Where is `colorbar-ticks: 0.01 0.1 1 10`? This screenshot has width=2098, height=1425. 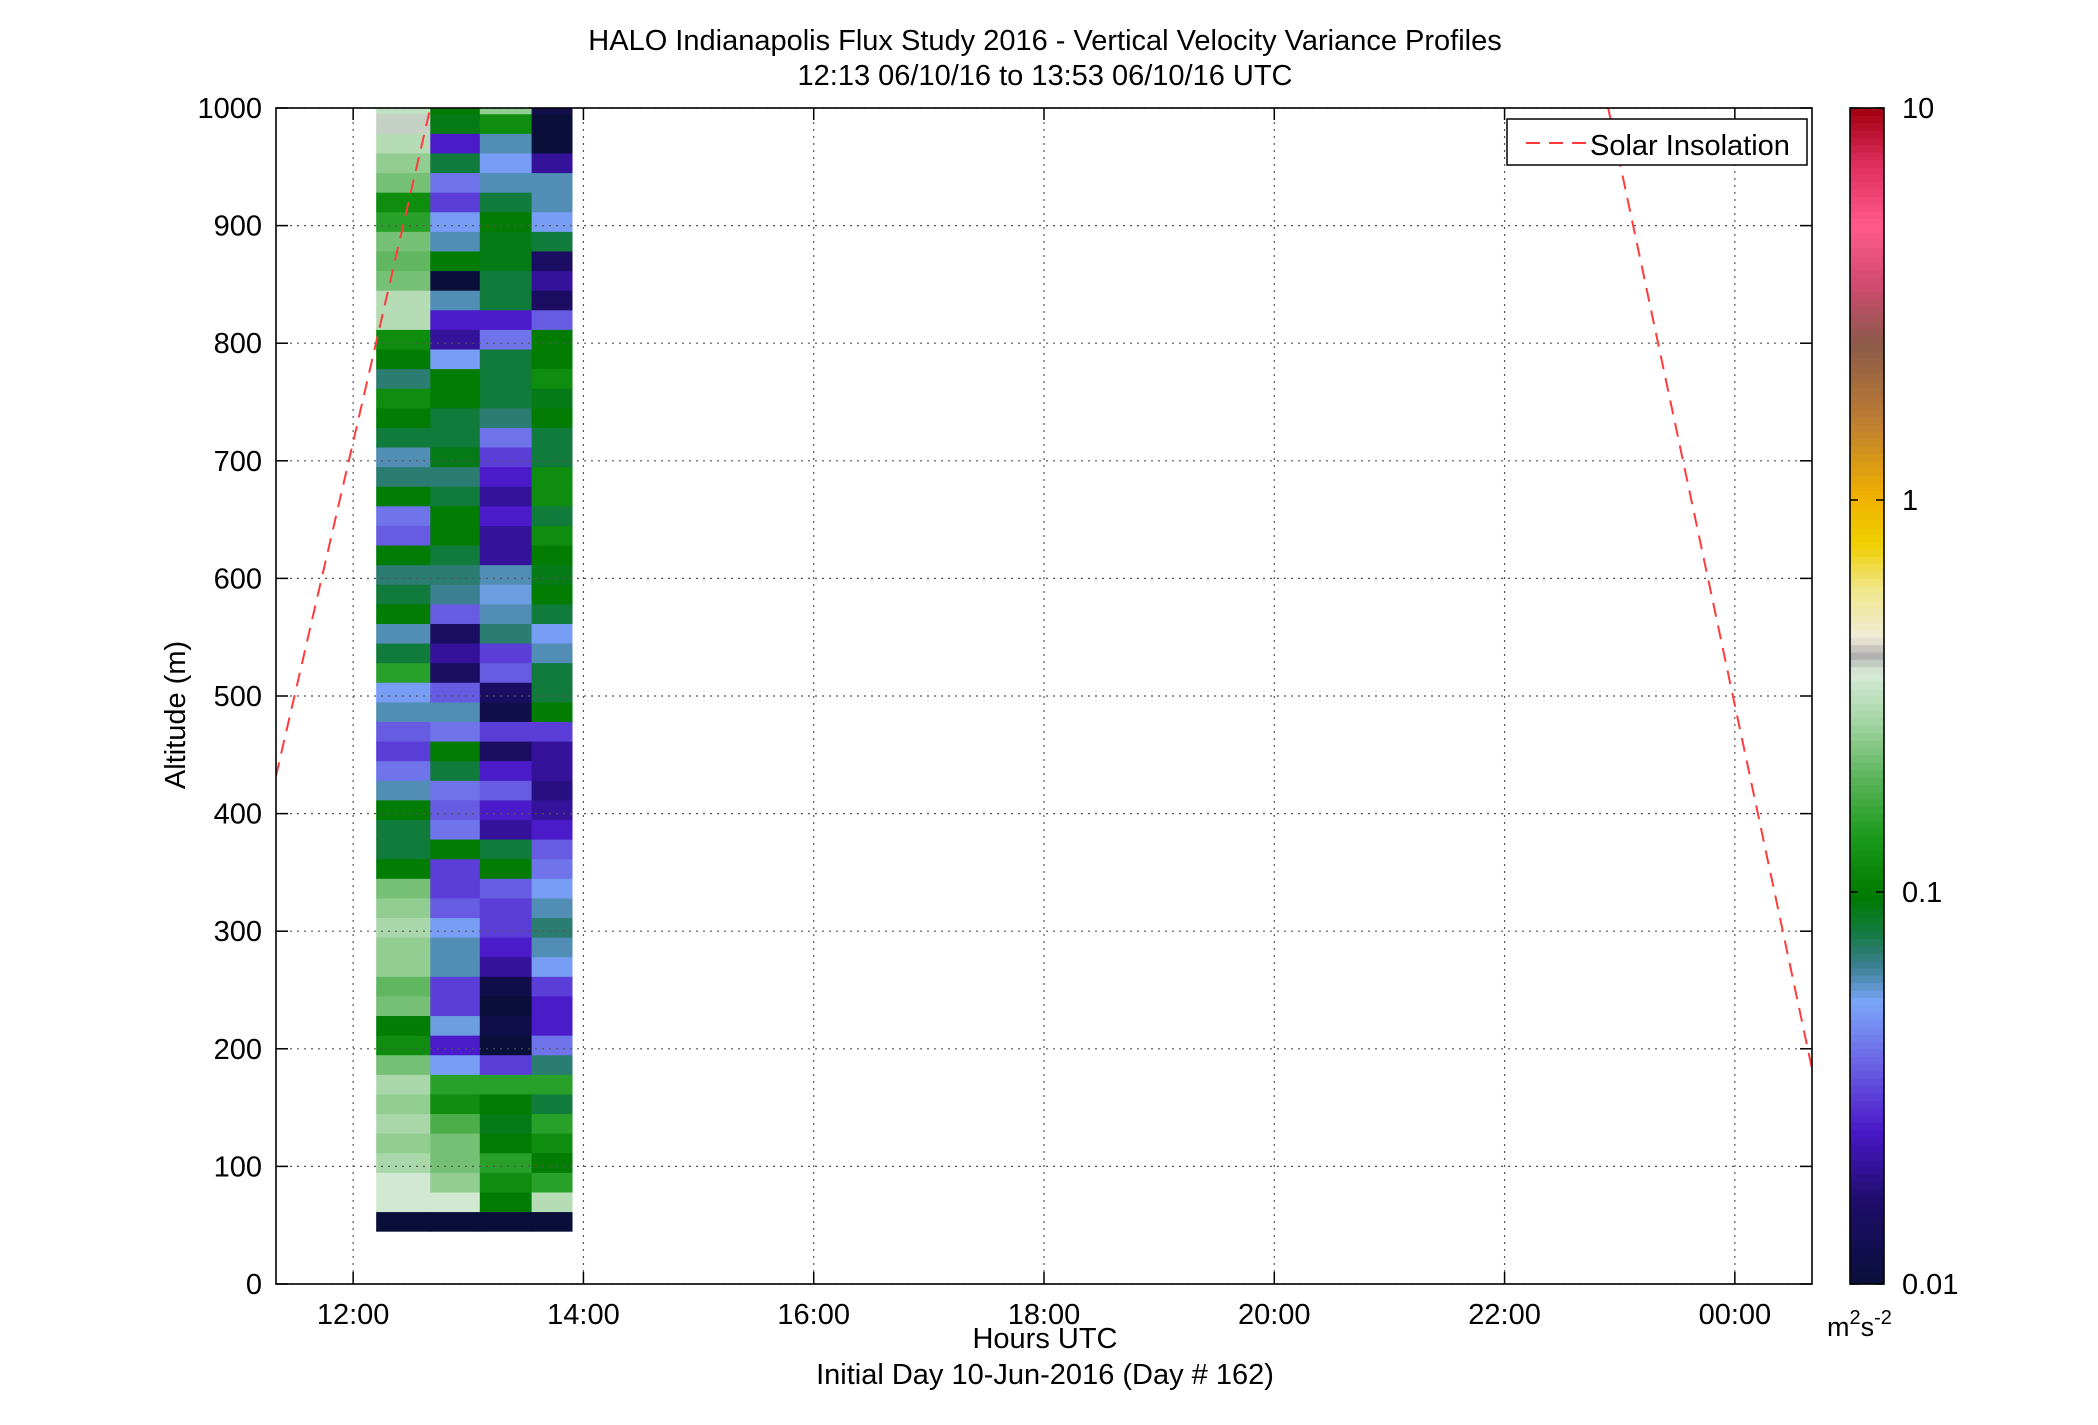
colorbar-ticks: 0.01 0.1 1 10 is located at coordinates (1904, 697).